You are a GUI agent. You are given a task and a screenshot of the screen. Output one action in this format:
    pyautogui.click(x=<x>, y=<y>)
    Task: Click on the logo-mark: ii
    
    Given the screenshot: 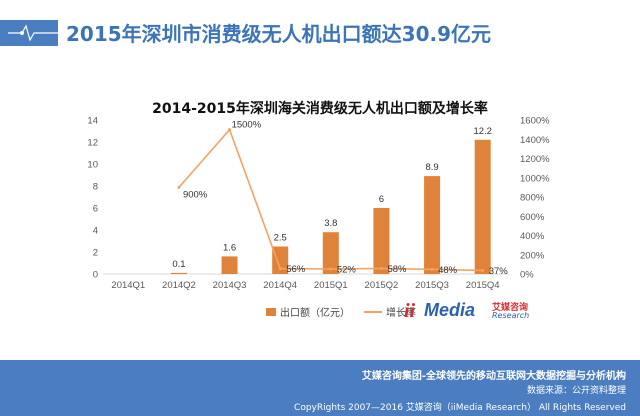 What is the action you would take?
    pyautogui.click(x=410, y=311)
    